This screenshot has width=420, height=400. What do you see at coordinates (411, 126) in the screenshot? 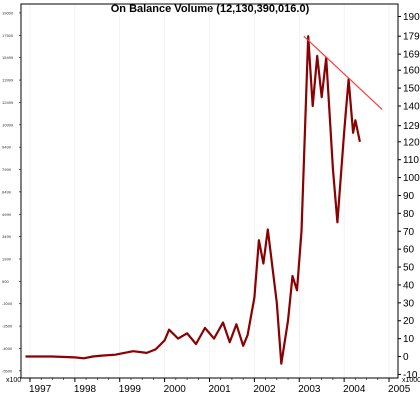
I see `right-axis-tick-label: 129` at bounding box center [411, 126].